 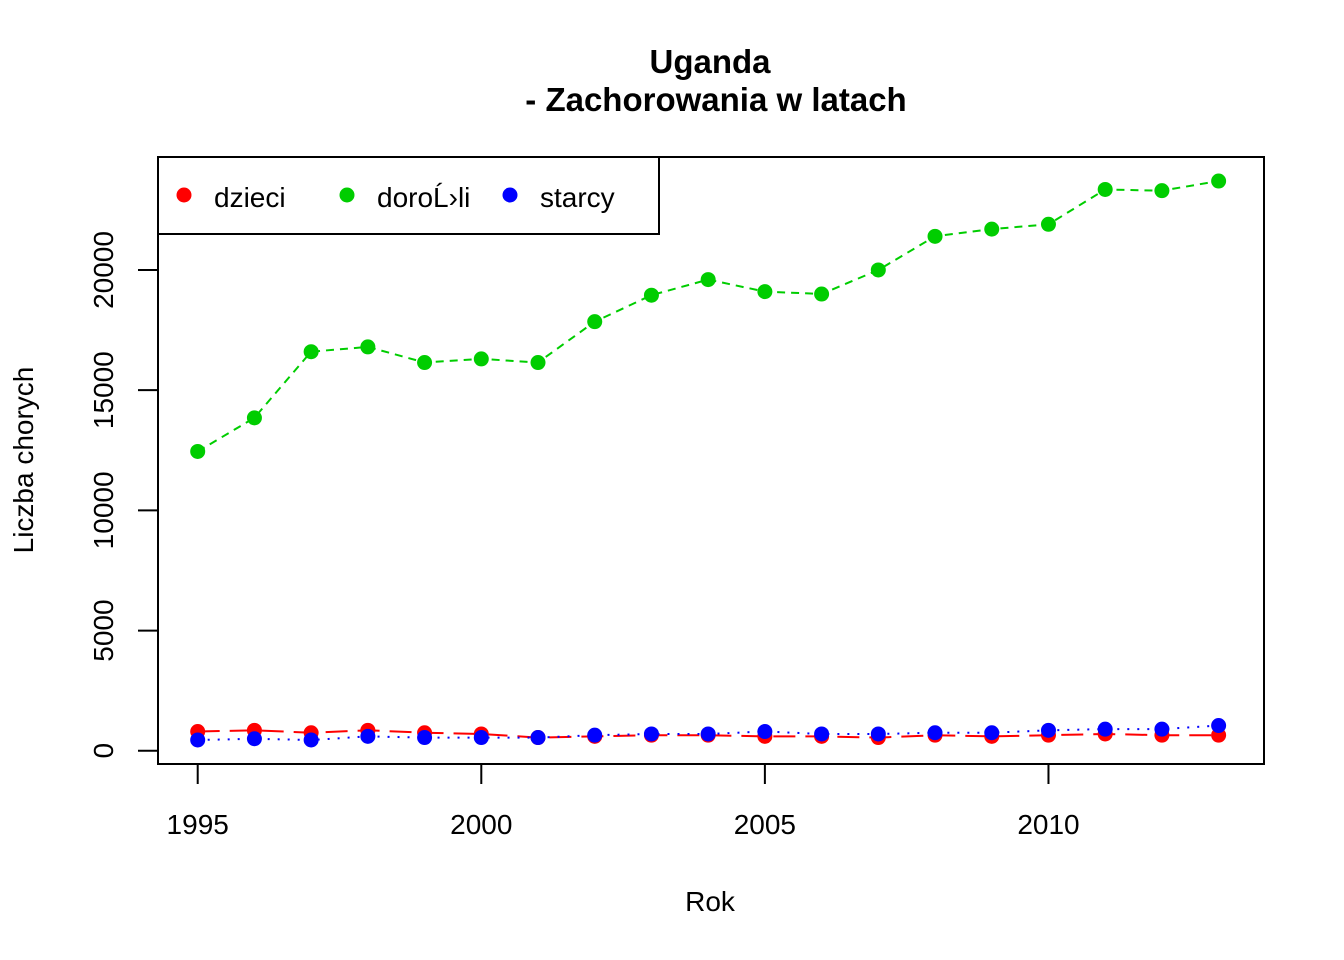 What do you see at coordinates (23, 460) in the screenshot?
I see `y-axis-label: Liczba chorych` at bounding box center [23, 460].